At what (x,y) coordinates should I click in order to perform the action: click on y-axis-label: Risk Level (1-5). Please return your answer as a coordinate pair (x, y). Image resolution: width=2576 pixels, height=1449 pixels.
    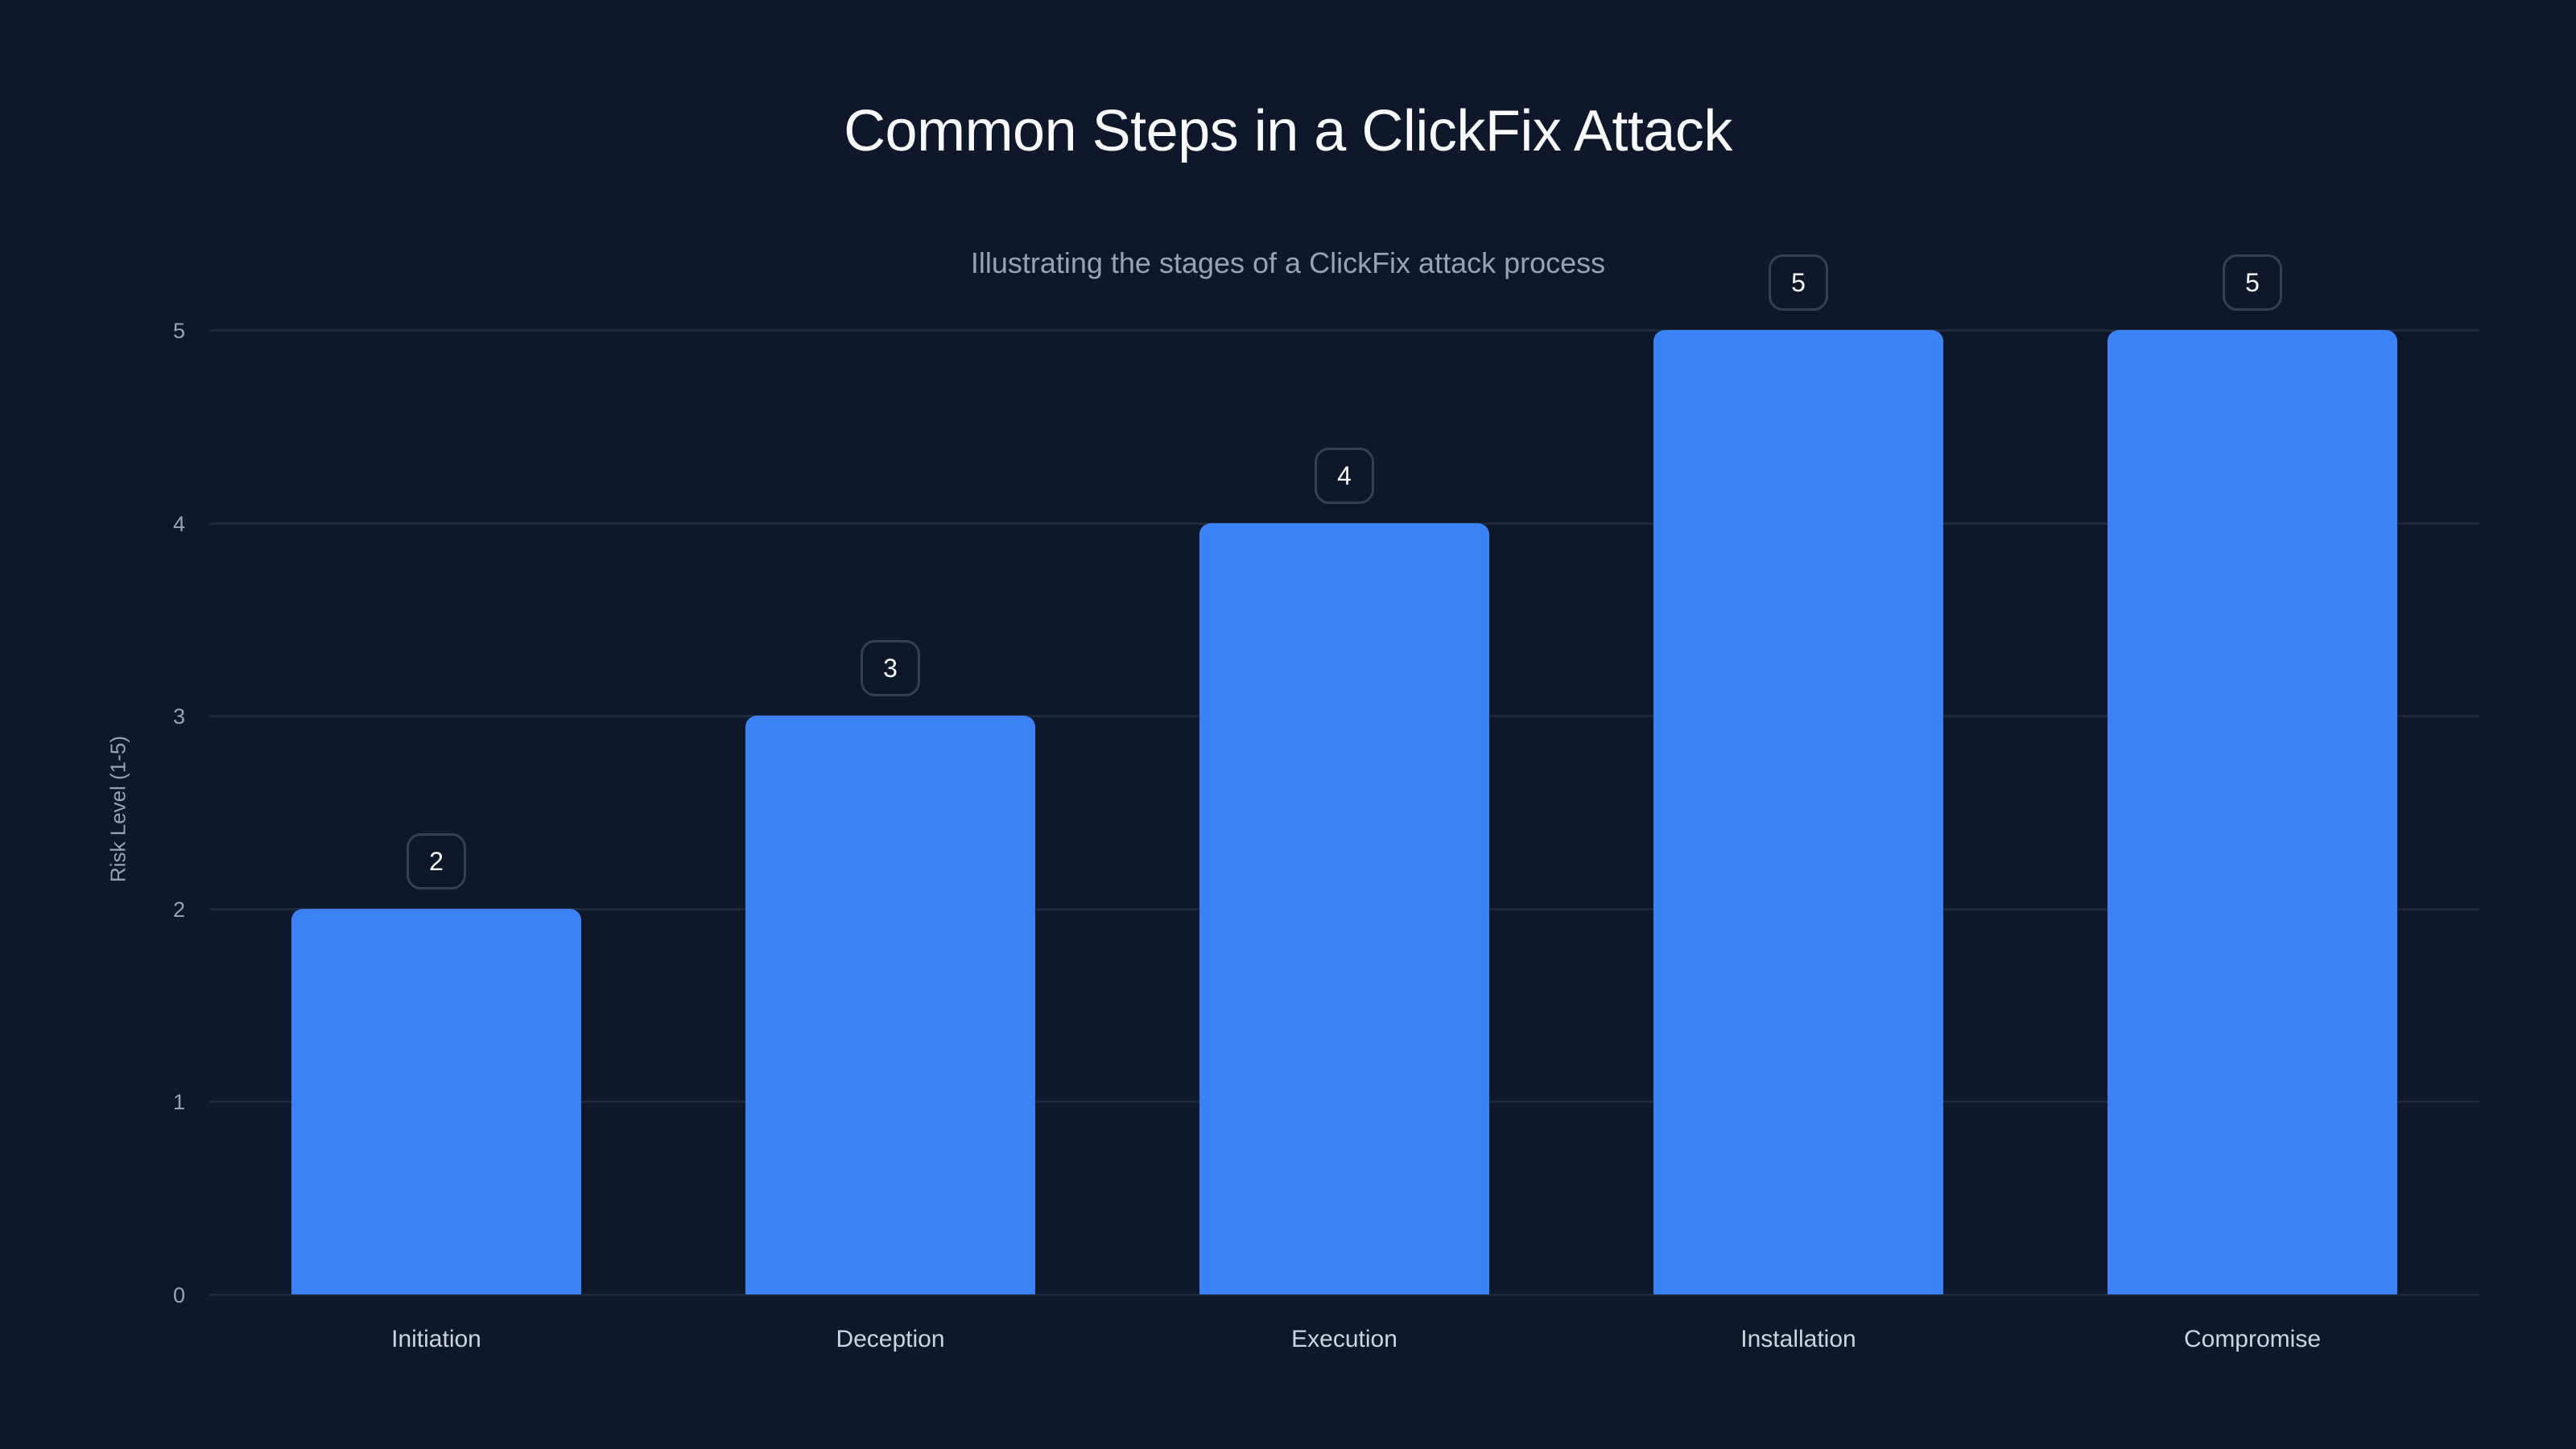
    Looking at the image, I should click on (117, 809).